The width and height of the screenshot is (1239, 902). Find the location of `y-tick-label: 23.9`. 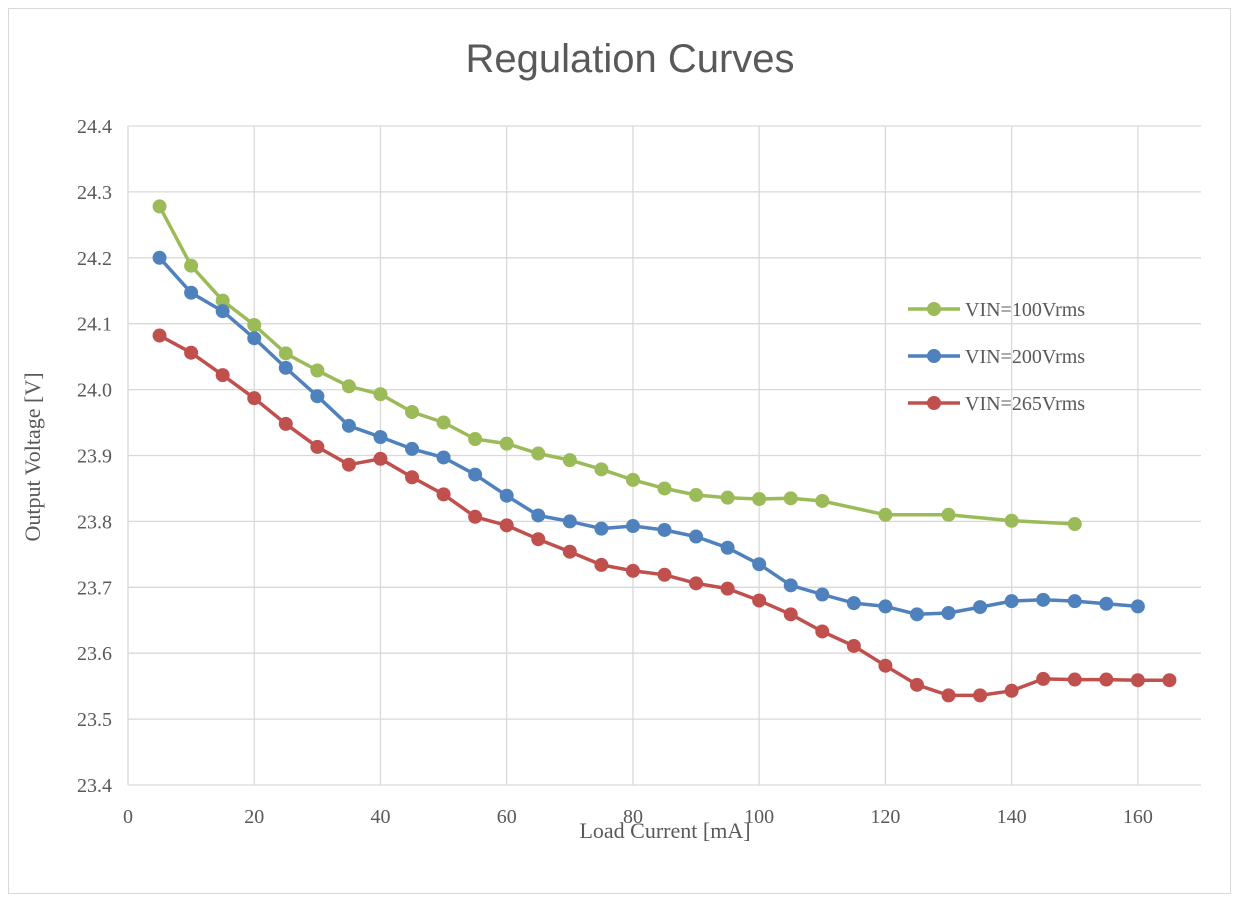

y-tick-label: 23.9 is located at coordinates (94, 457).